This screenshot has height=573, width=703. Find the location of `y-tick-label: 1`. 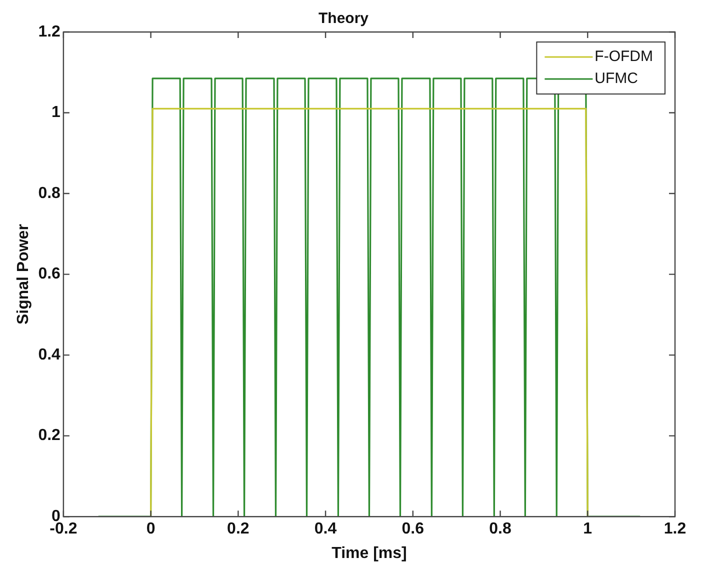

y-tick-label: 1 is located at coordinates (56, 113).